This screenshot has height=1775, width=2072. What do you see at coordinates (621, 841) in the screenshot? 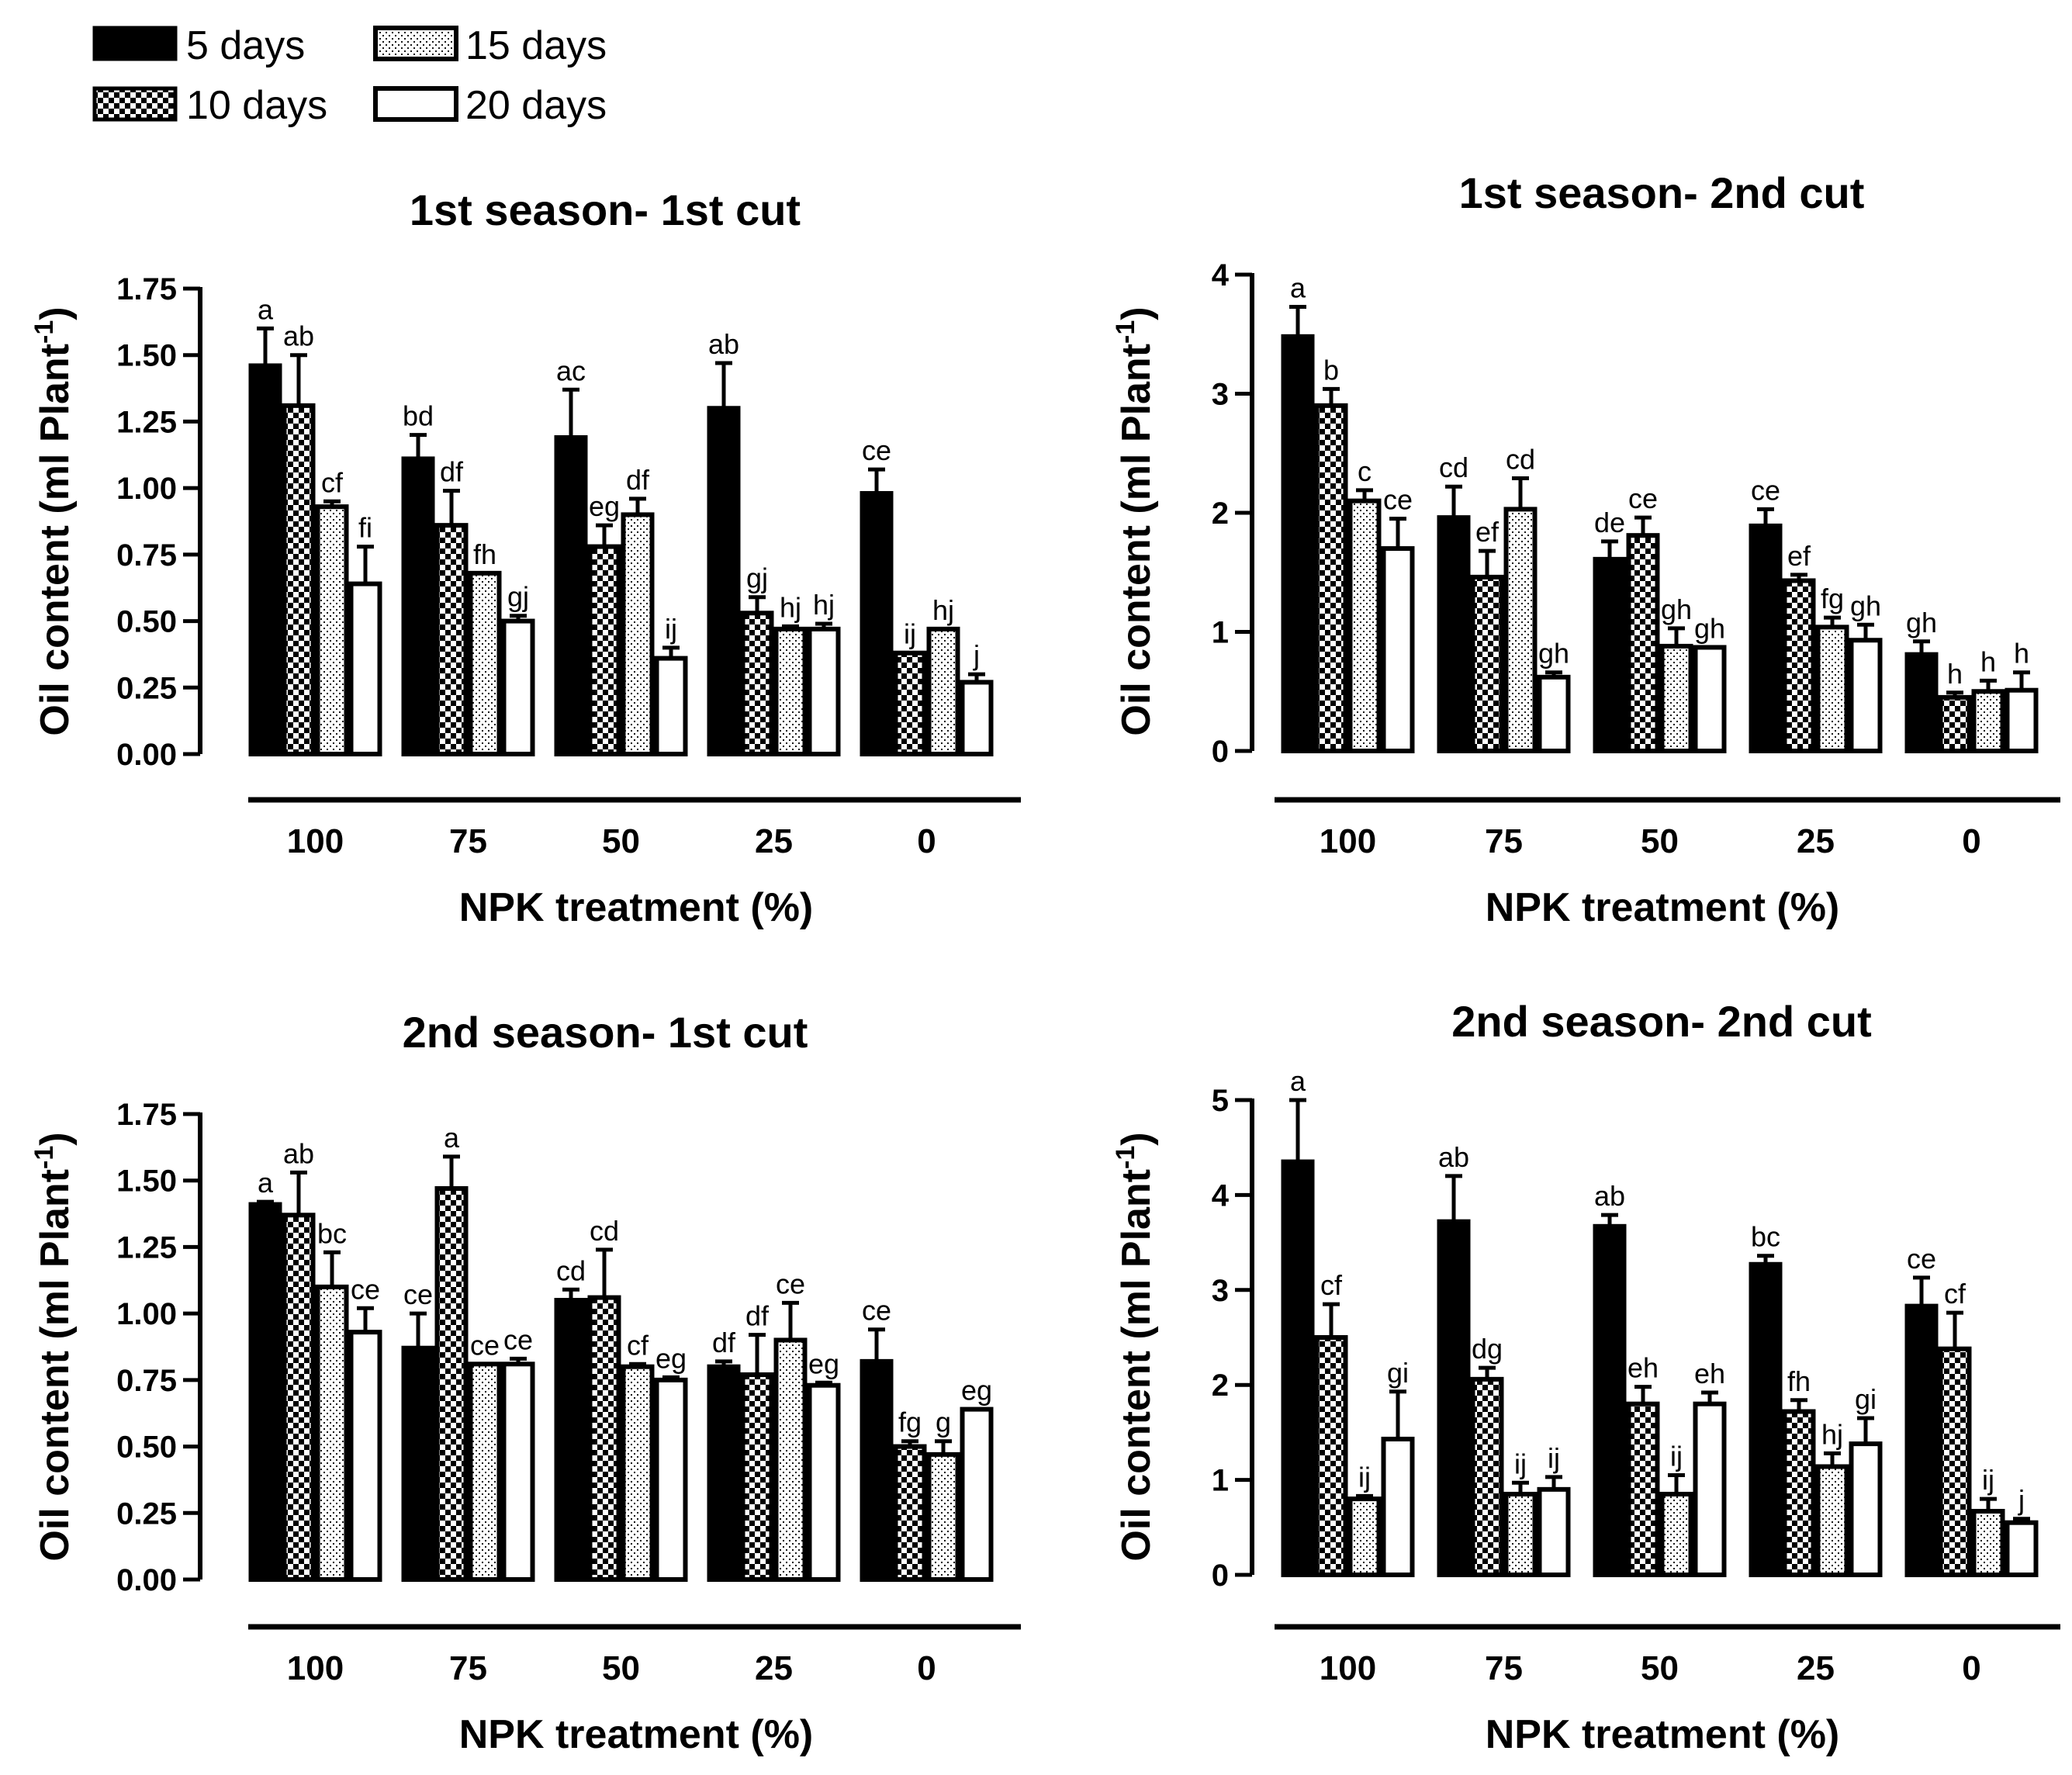
I see `x-tick-label: 50` at bounding box center [621, 841].